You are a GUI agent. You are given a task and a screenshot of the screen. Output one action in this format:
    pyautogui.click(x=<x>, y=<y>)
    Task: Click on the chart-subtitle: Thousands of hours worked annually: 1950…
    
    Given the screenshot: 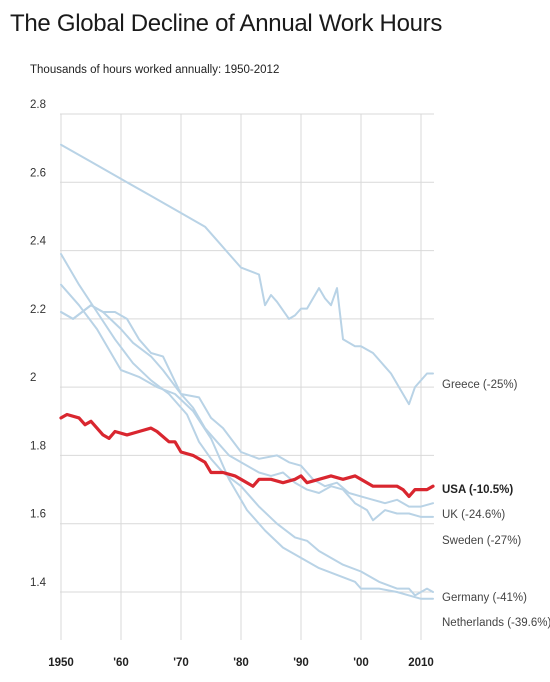 What is the action you would take?
    pyautogui.click(x=155, y=70)
    